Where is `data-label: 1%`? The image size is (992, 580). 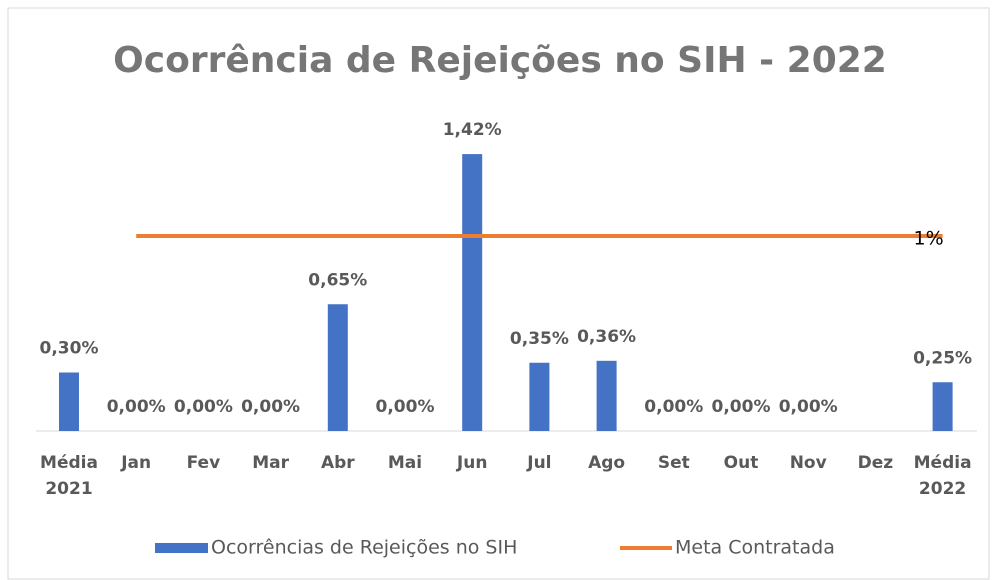
data-label: 1% is located at coordinates (929, 239).